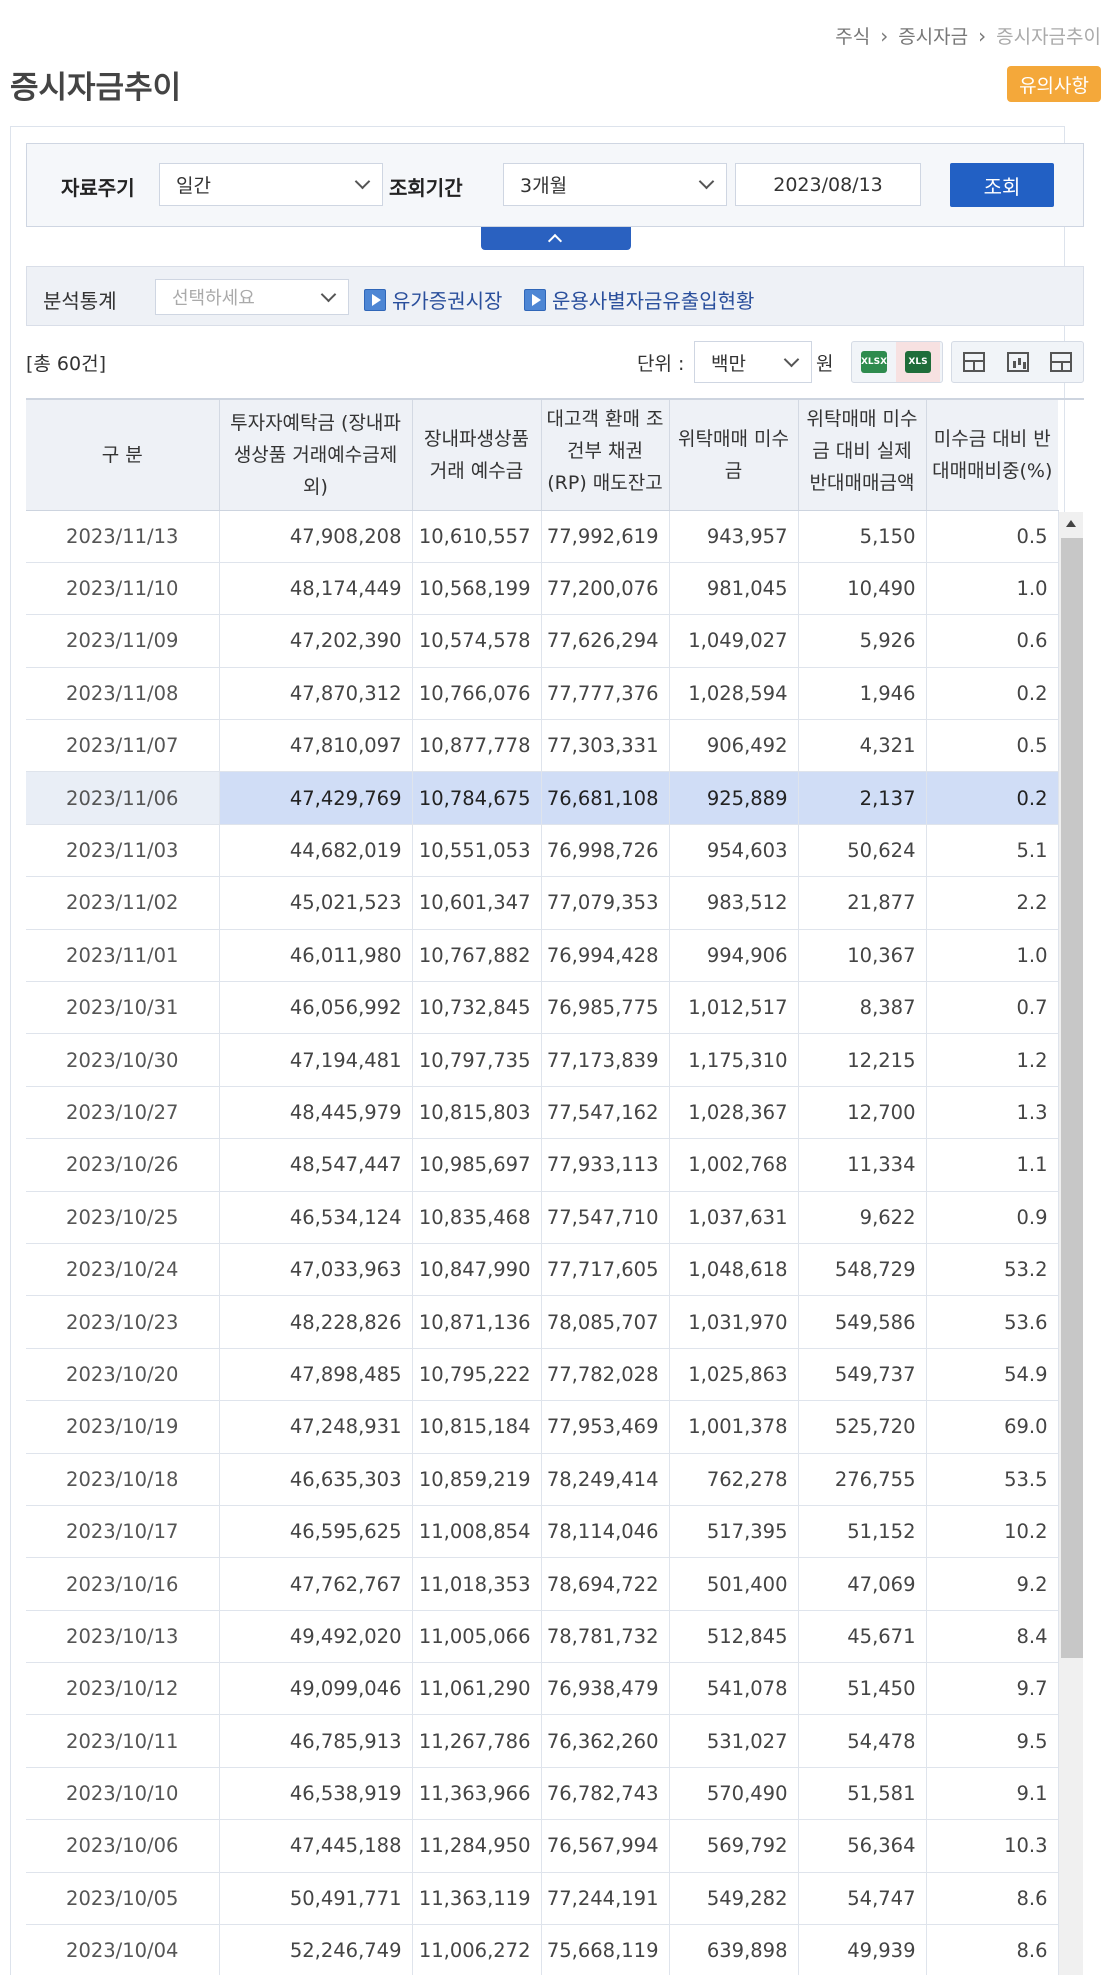  I want to click on value-cell: 1,012,517, so click(734, 1008).